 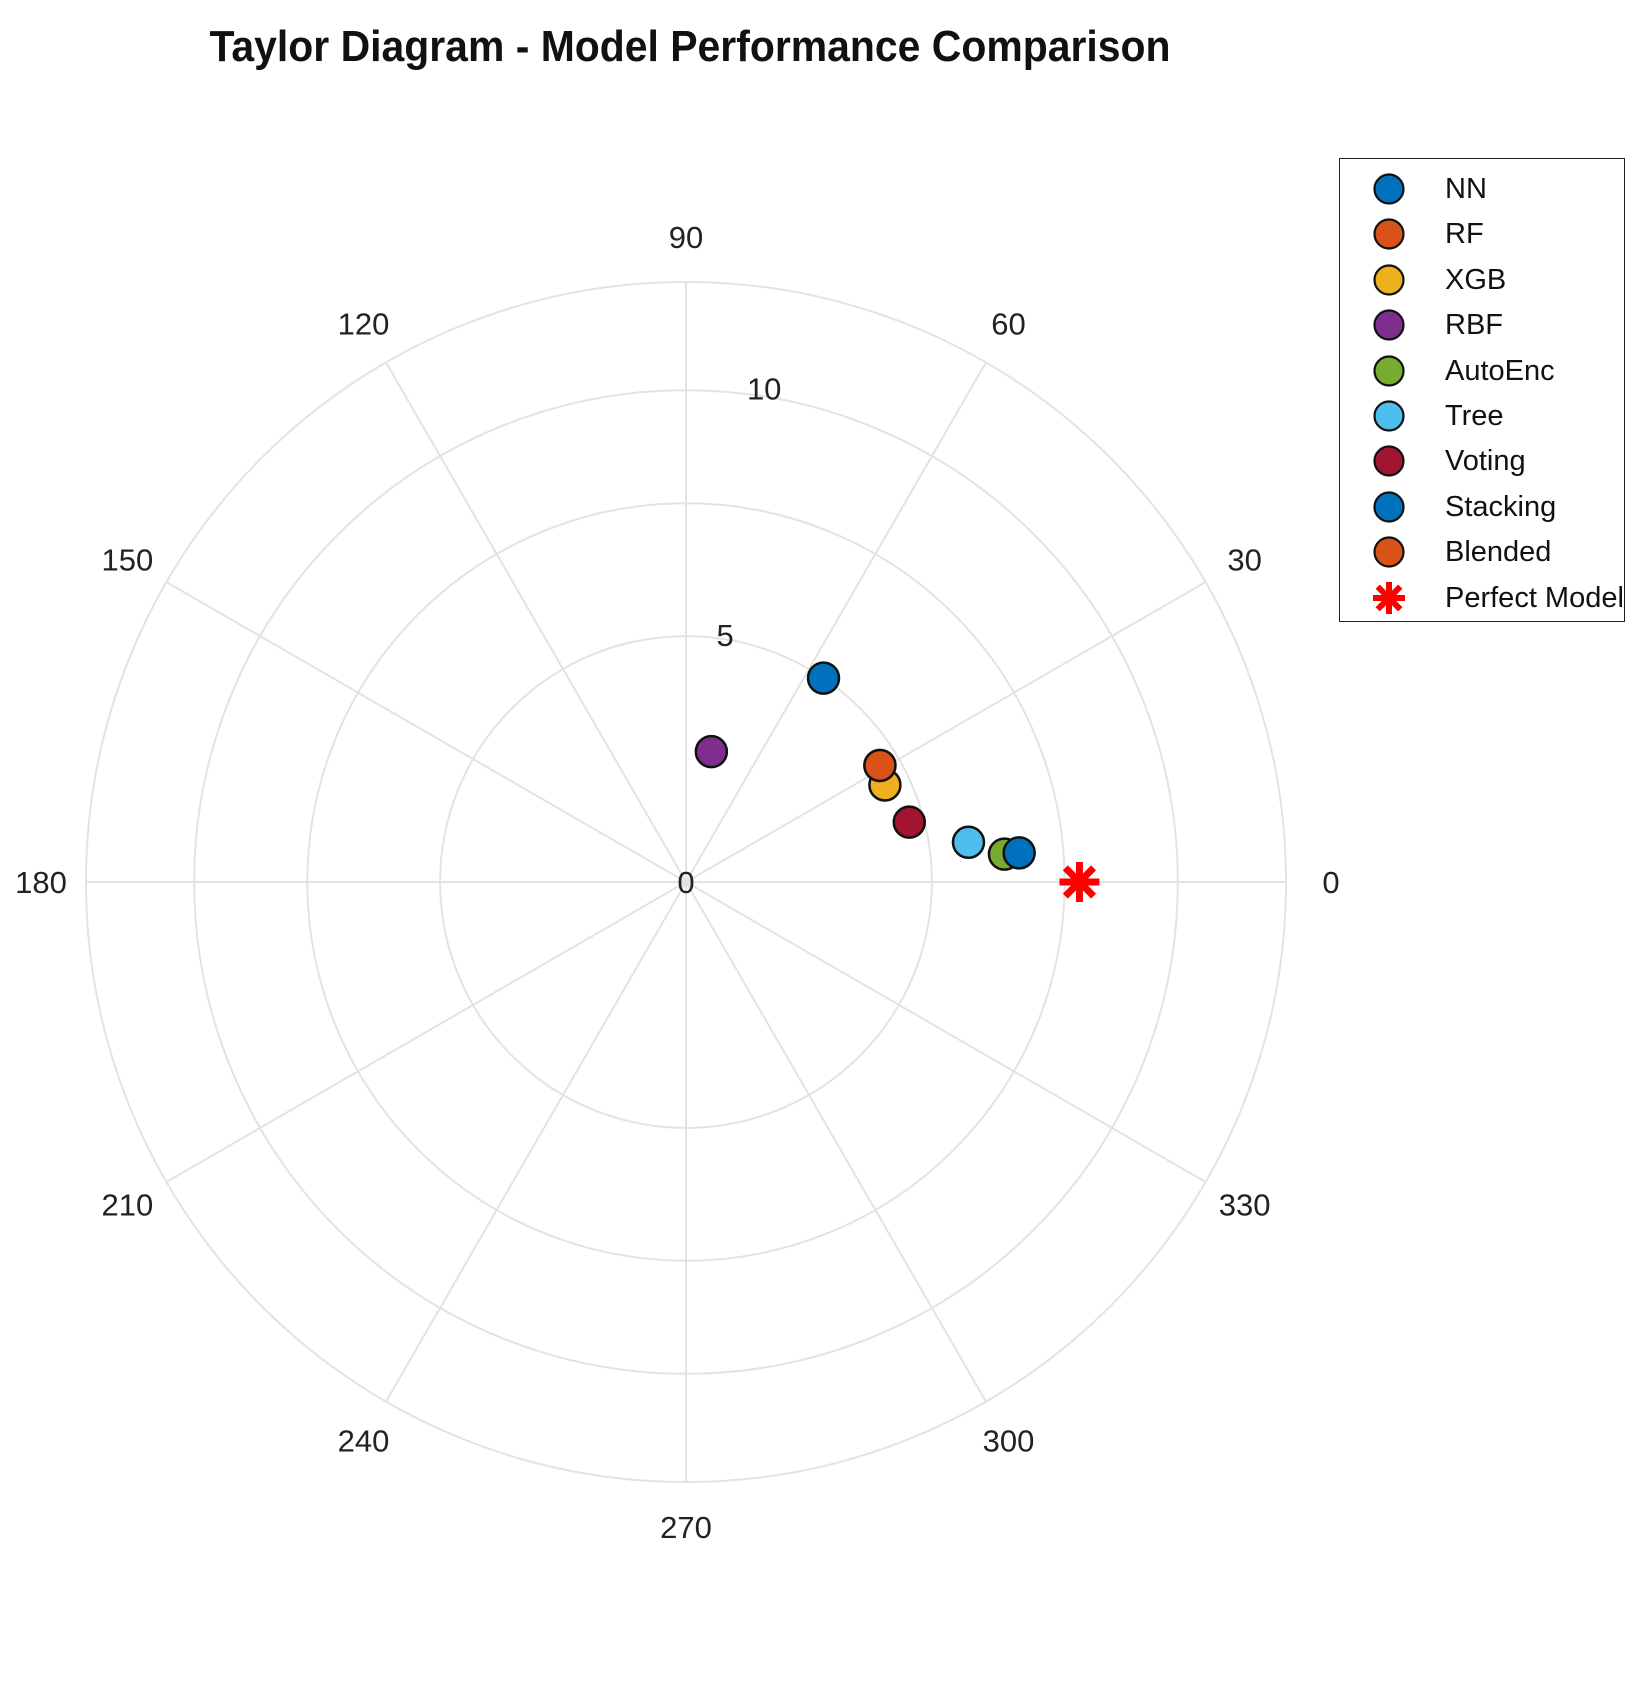 I want to click on angular-tick-label: 150, so click(x=128, y=560).